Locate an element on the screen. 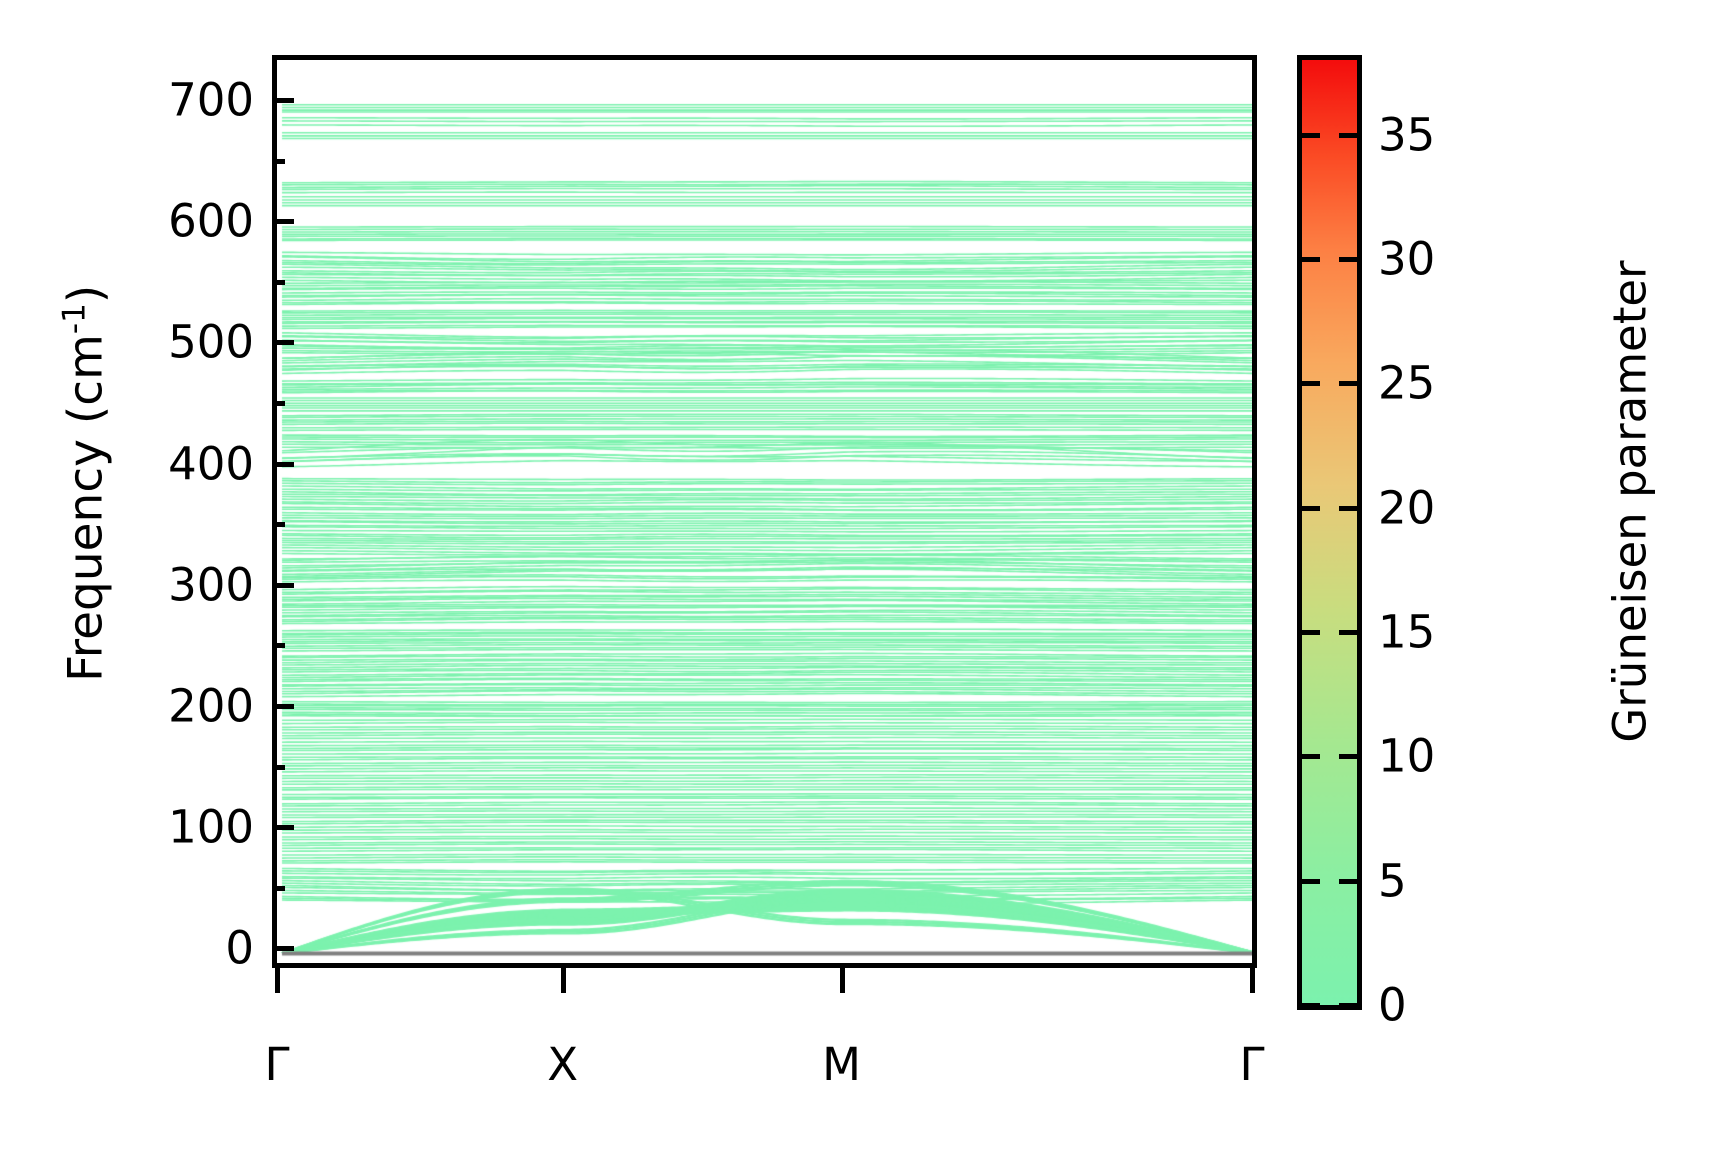 The height and width of the screenshot is (1162, 1717). y-tick-label: 400 is located at coordinates (211, 464).